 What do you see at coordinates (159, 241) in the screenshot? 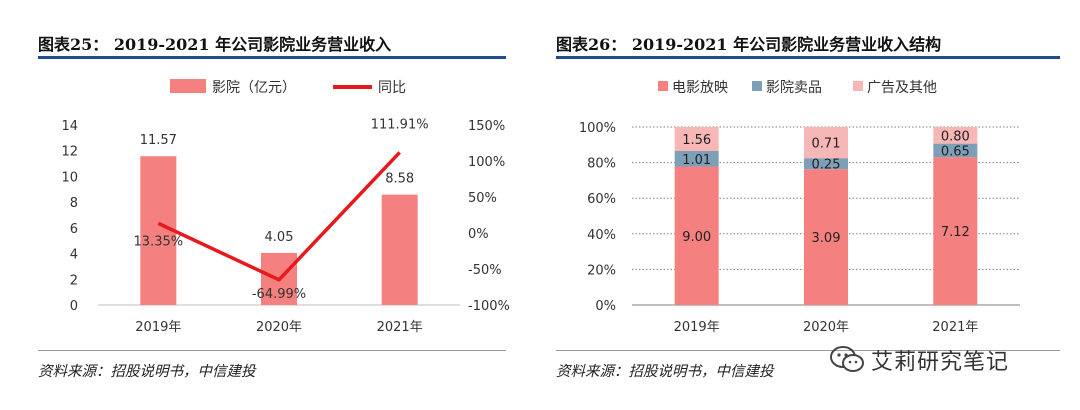
I see `line-value-label: 13.35%` at bounding box center [159, 241].